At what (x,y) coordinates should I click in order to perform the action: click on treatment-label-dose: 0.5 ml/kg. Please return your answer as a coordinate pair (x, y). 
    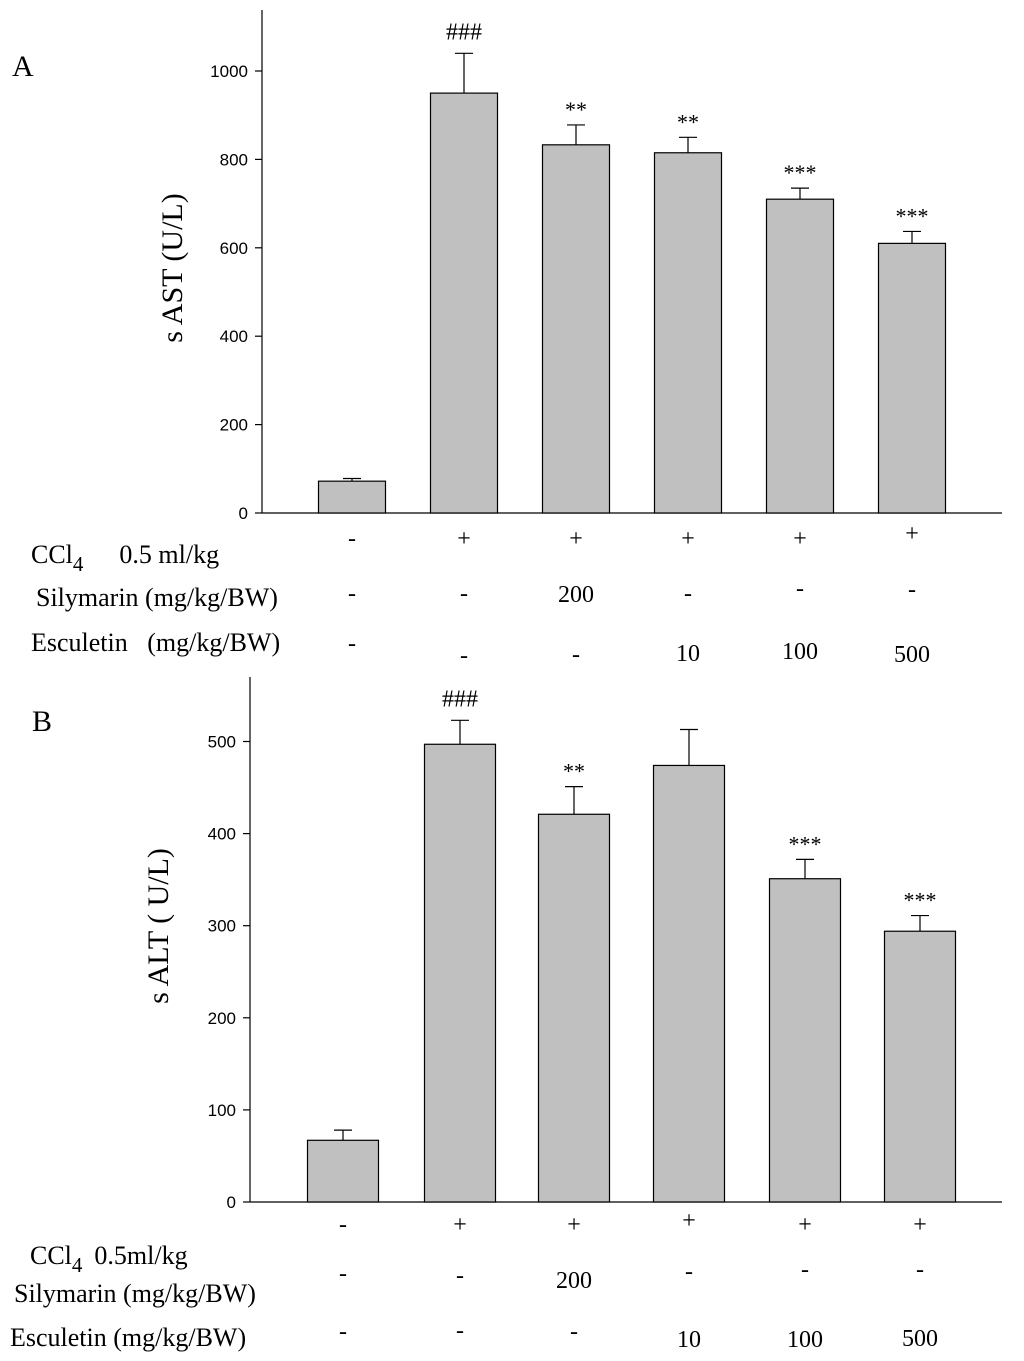
    Looking at the image, I should click on (169, 554).